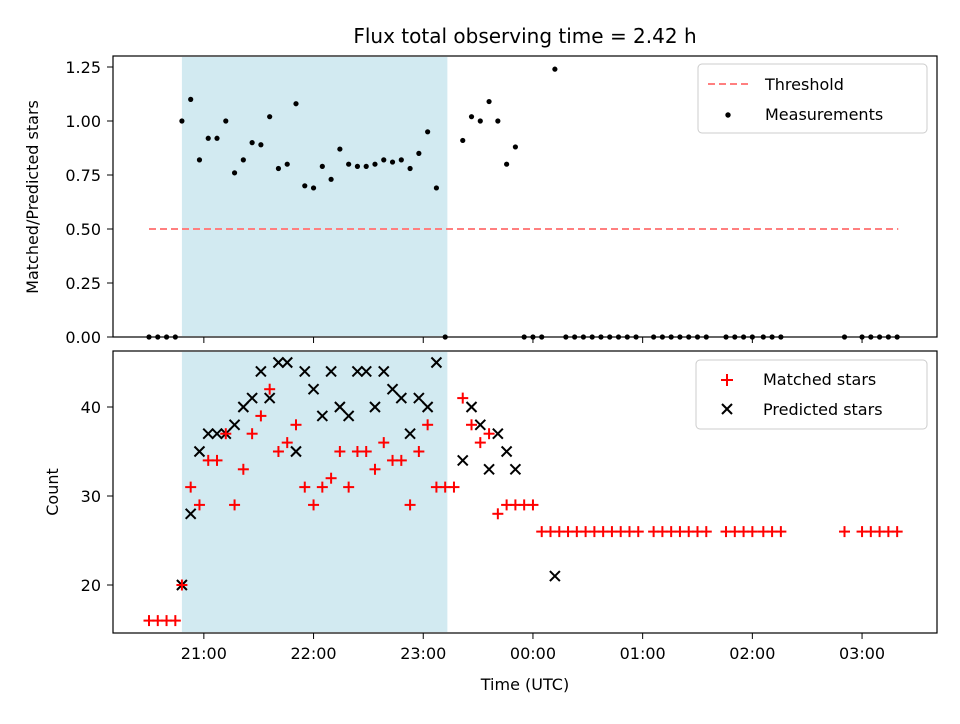 This screenshot has height=724, width=960. I want to click on bottom-y-tick-label: 20, so click(91, 585).